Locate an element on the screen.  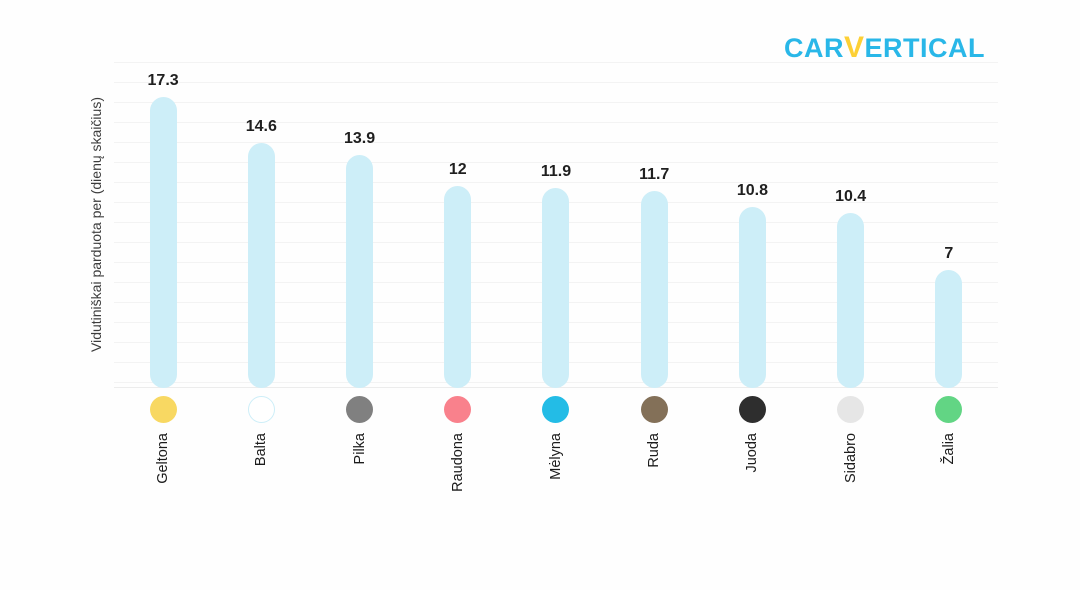
category-label: Žalia is located at coordinates (948, 449).